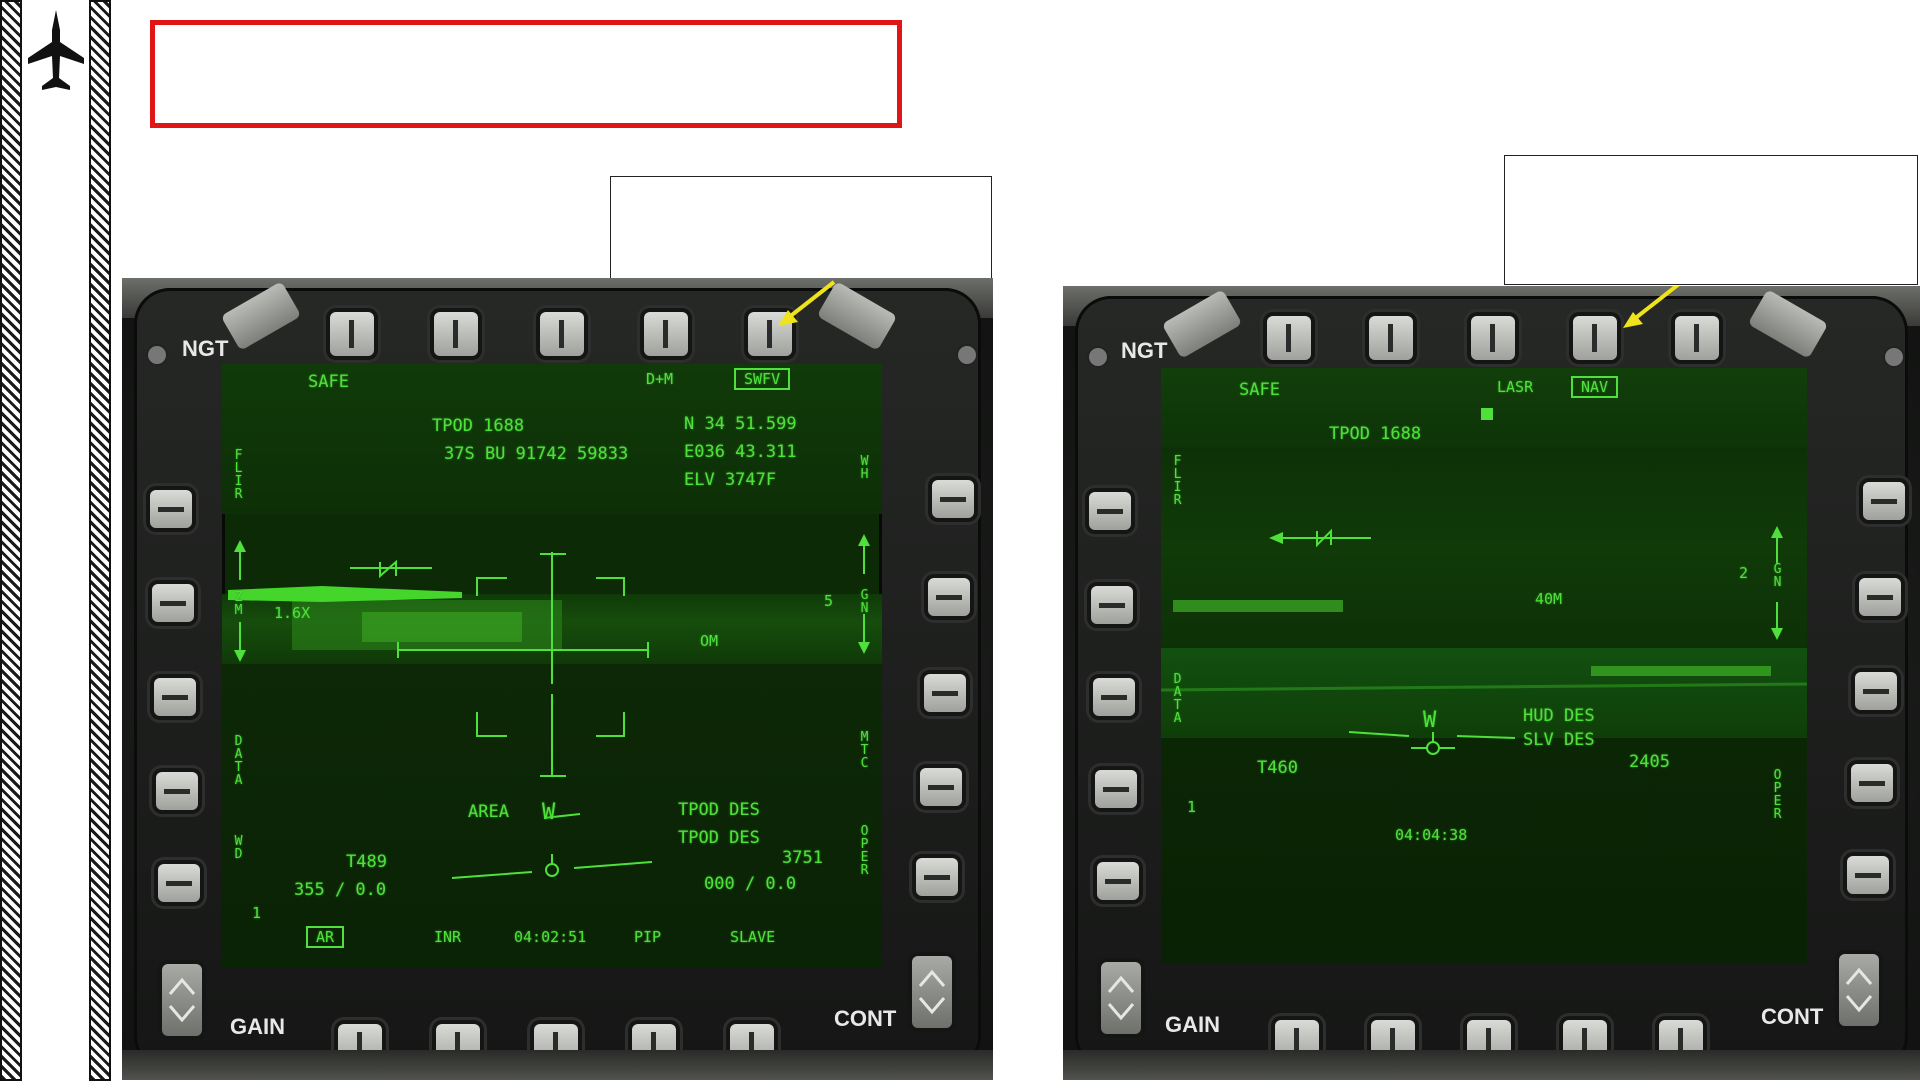 The width and height of the screenshot is (1921, 1081). Describe the element at coordinates (448, 937) in the screenshot. I see `inr-label: INR` at that location.